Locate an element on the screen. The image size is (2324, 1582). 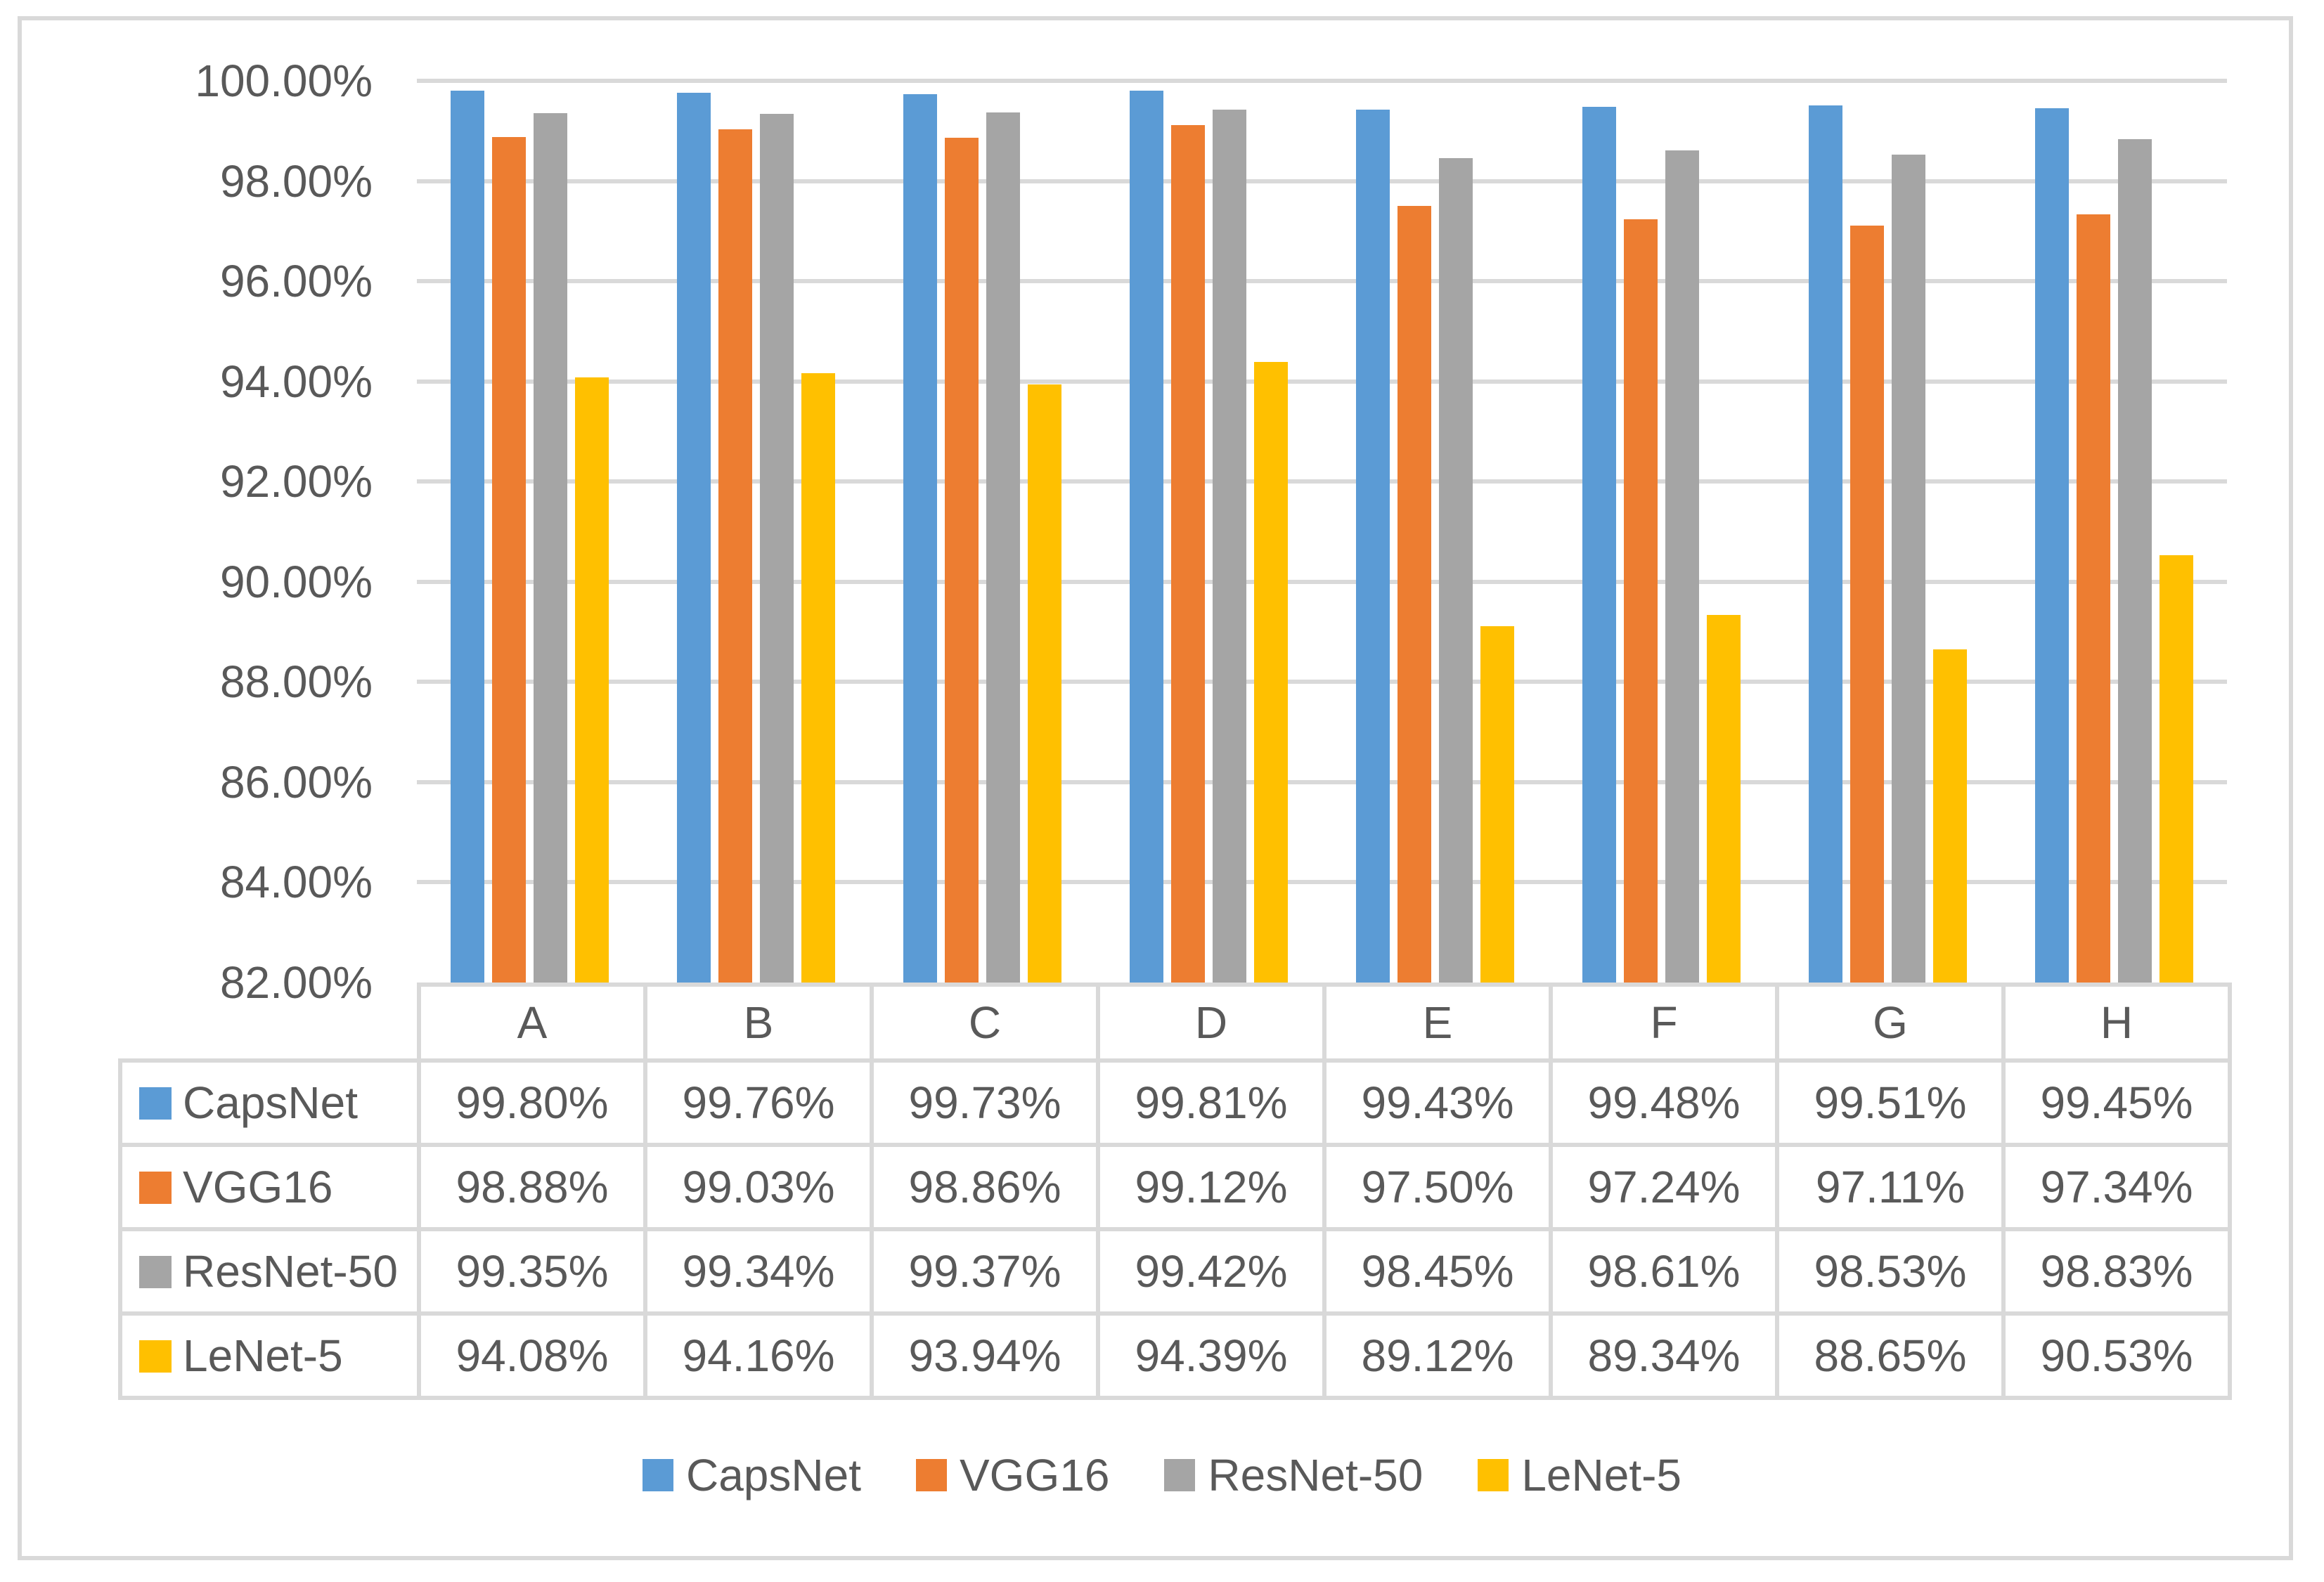
legend-item-lenet-5: LeNet-5 is located at coordinates (1579, 1475).